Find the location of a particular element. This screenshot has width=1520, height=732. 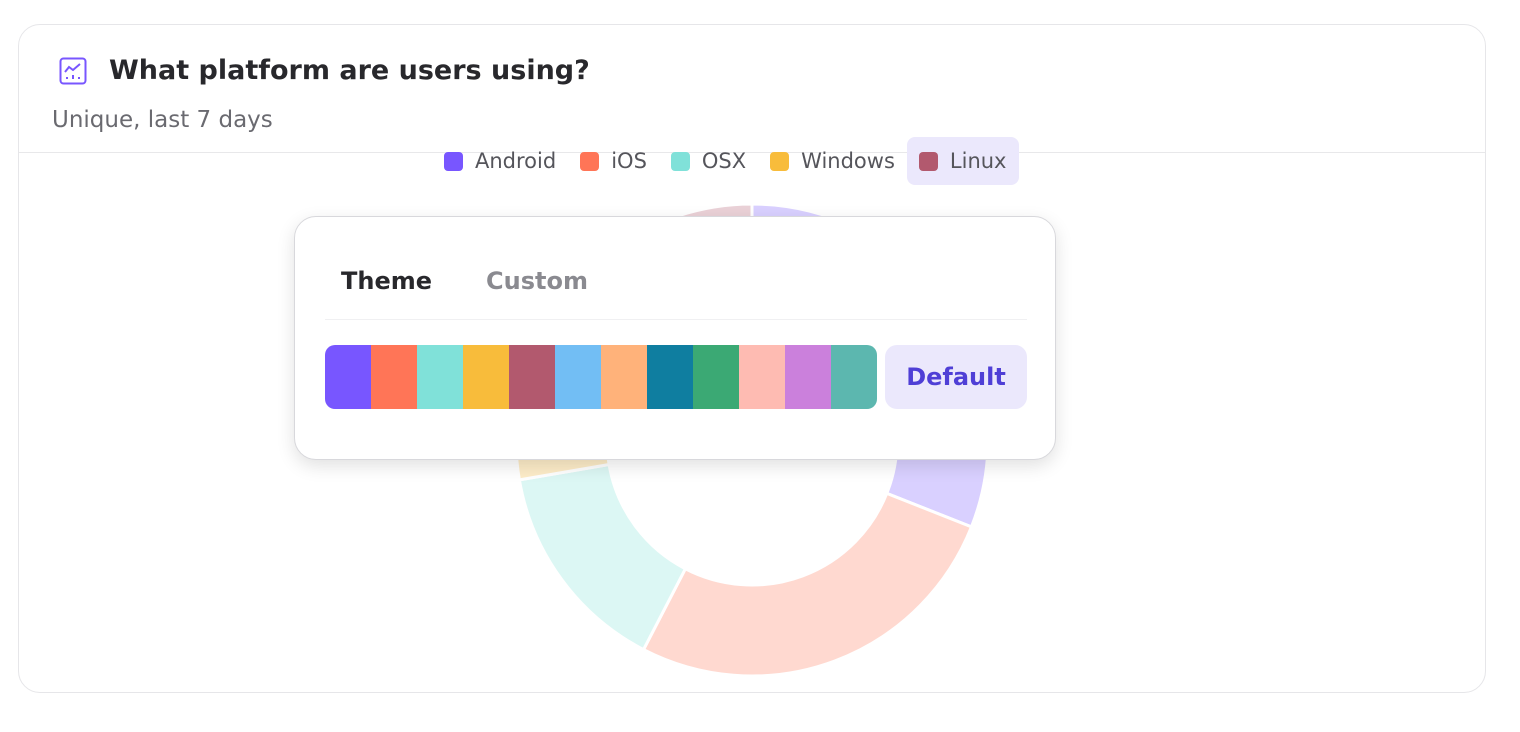

donut-slice-ios is located at coordinates (807, 584).